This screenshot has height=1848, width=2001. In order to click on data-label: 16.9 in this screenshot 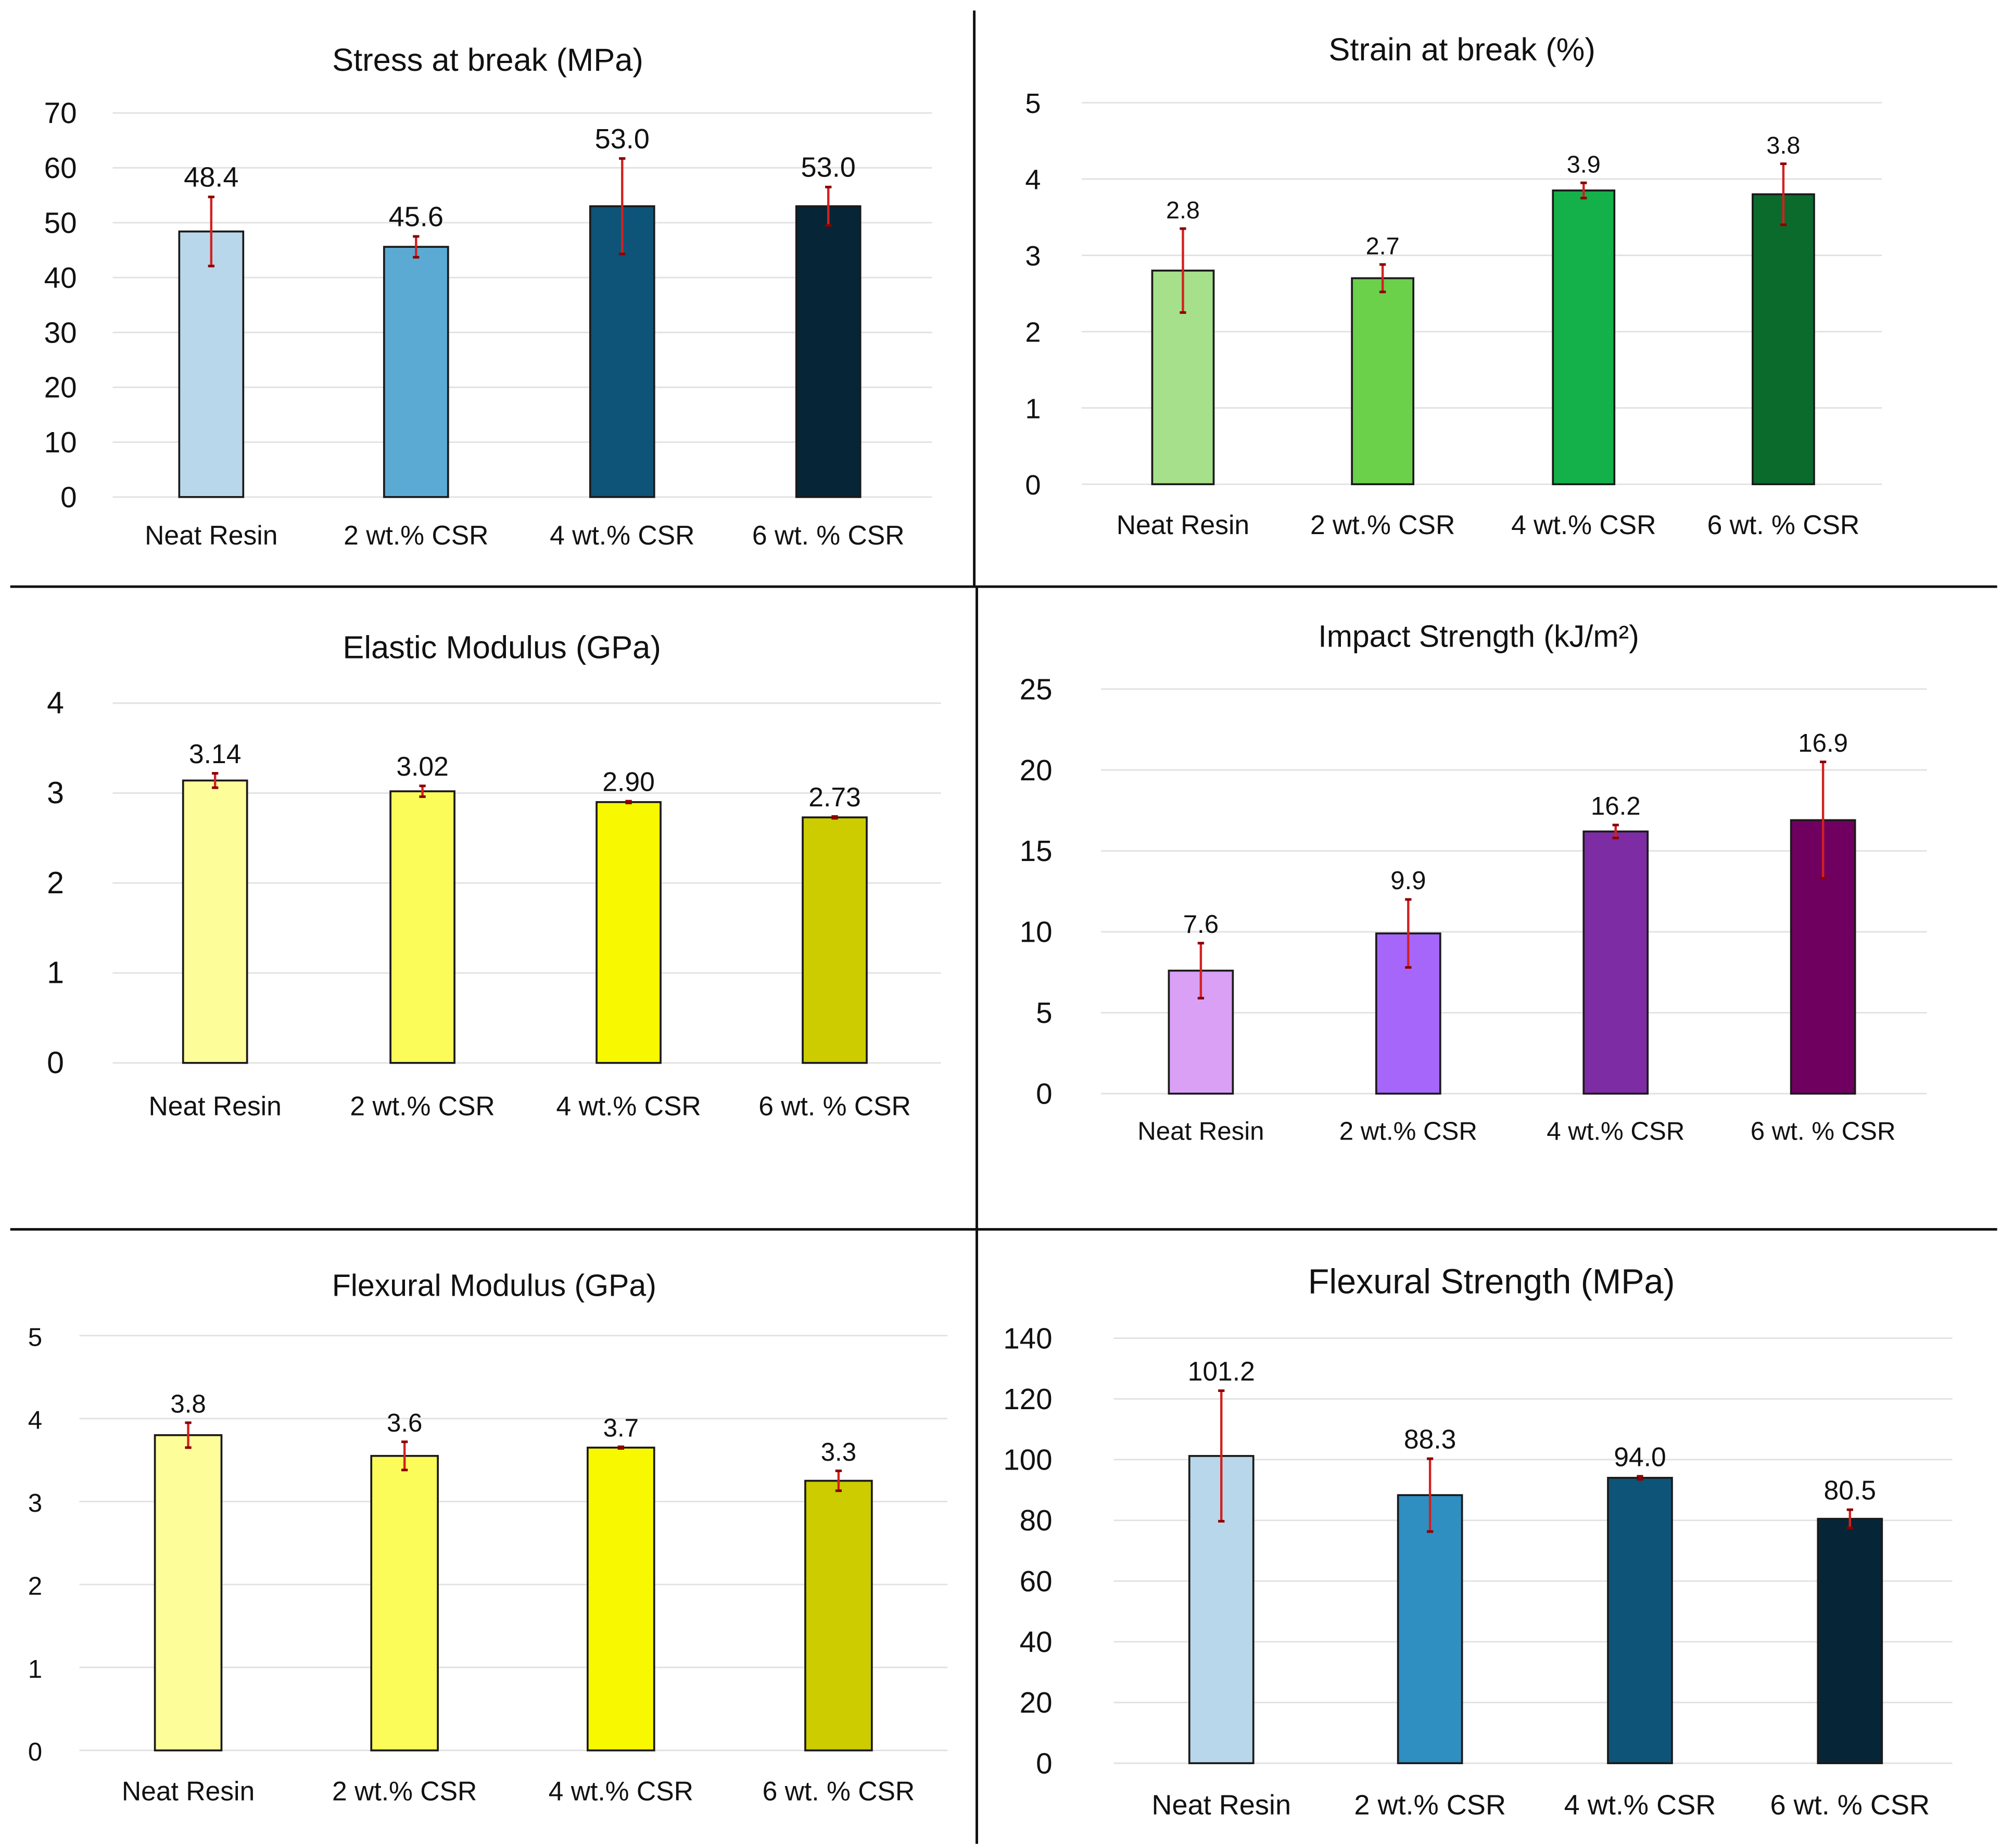, I will do `click(1823, 743)`.